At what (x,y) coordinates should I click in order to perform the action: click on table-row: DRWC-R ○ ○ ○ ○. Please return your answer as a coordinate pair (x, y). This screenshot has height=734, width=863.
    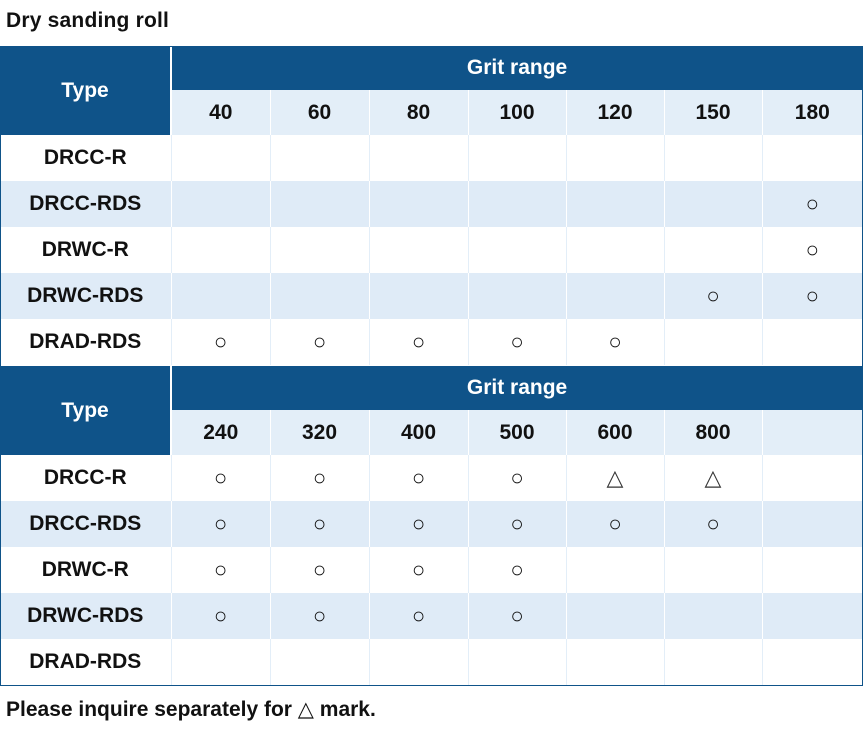
    Looking at the image, I should click on (431, 570).